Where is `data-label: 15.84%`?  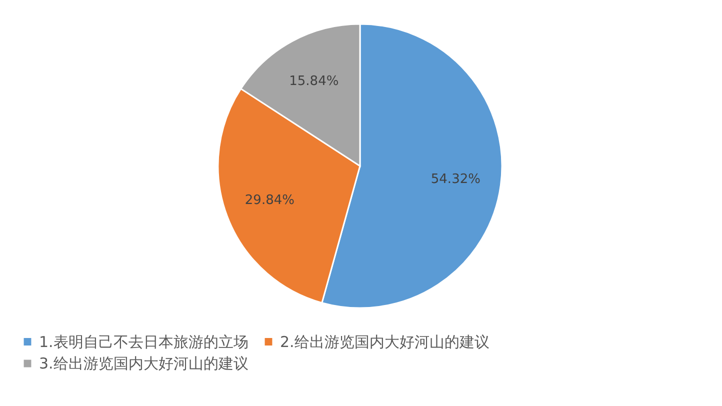 data-label: 15.84% is located at coordinates (314, 82).